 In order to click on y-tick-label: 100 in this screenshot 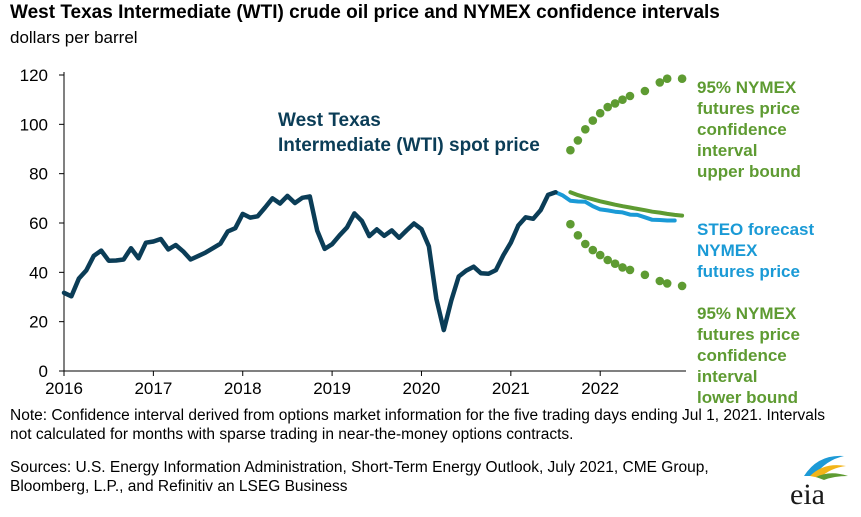, I will do `click(34, 124)`.